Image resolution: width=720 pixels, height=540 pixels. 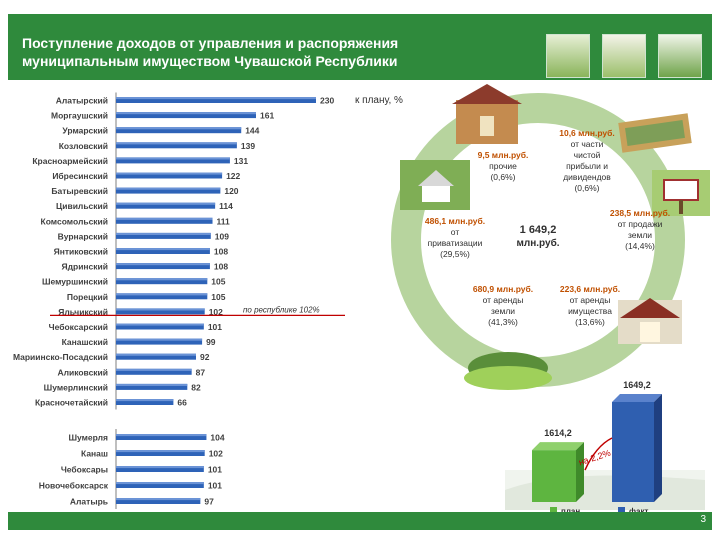 What do you see at coordinates (241, 161) in the screenshot?
I see `district-value-label: 131` at bounding box center [241, 161].